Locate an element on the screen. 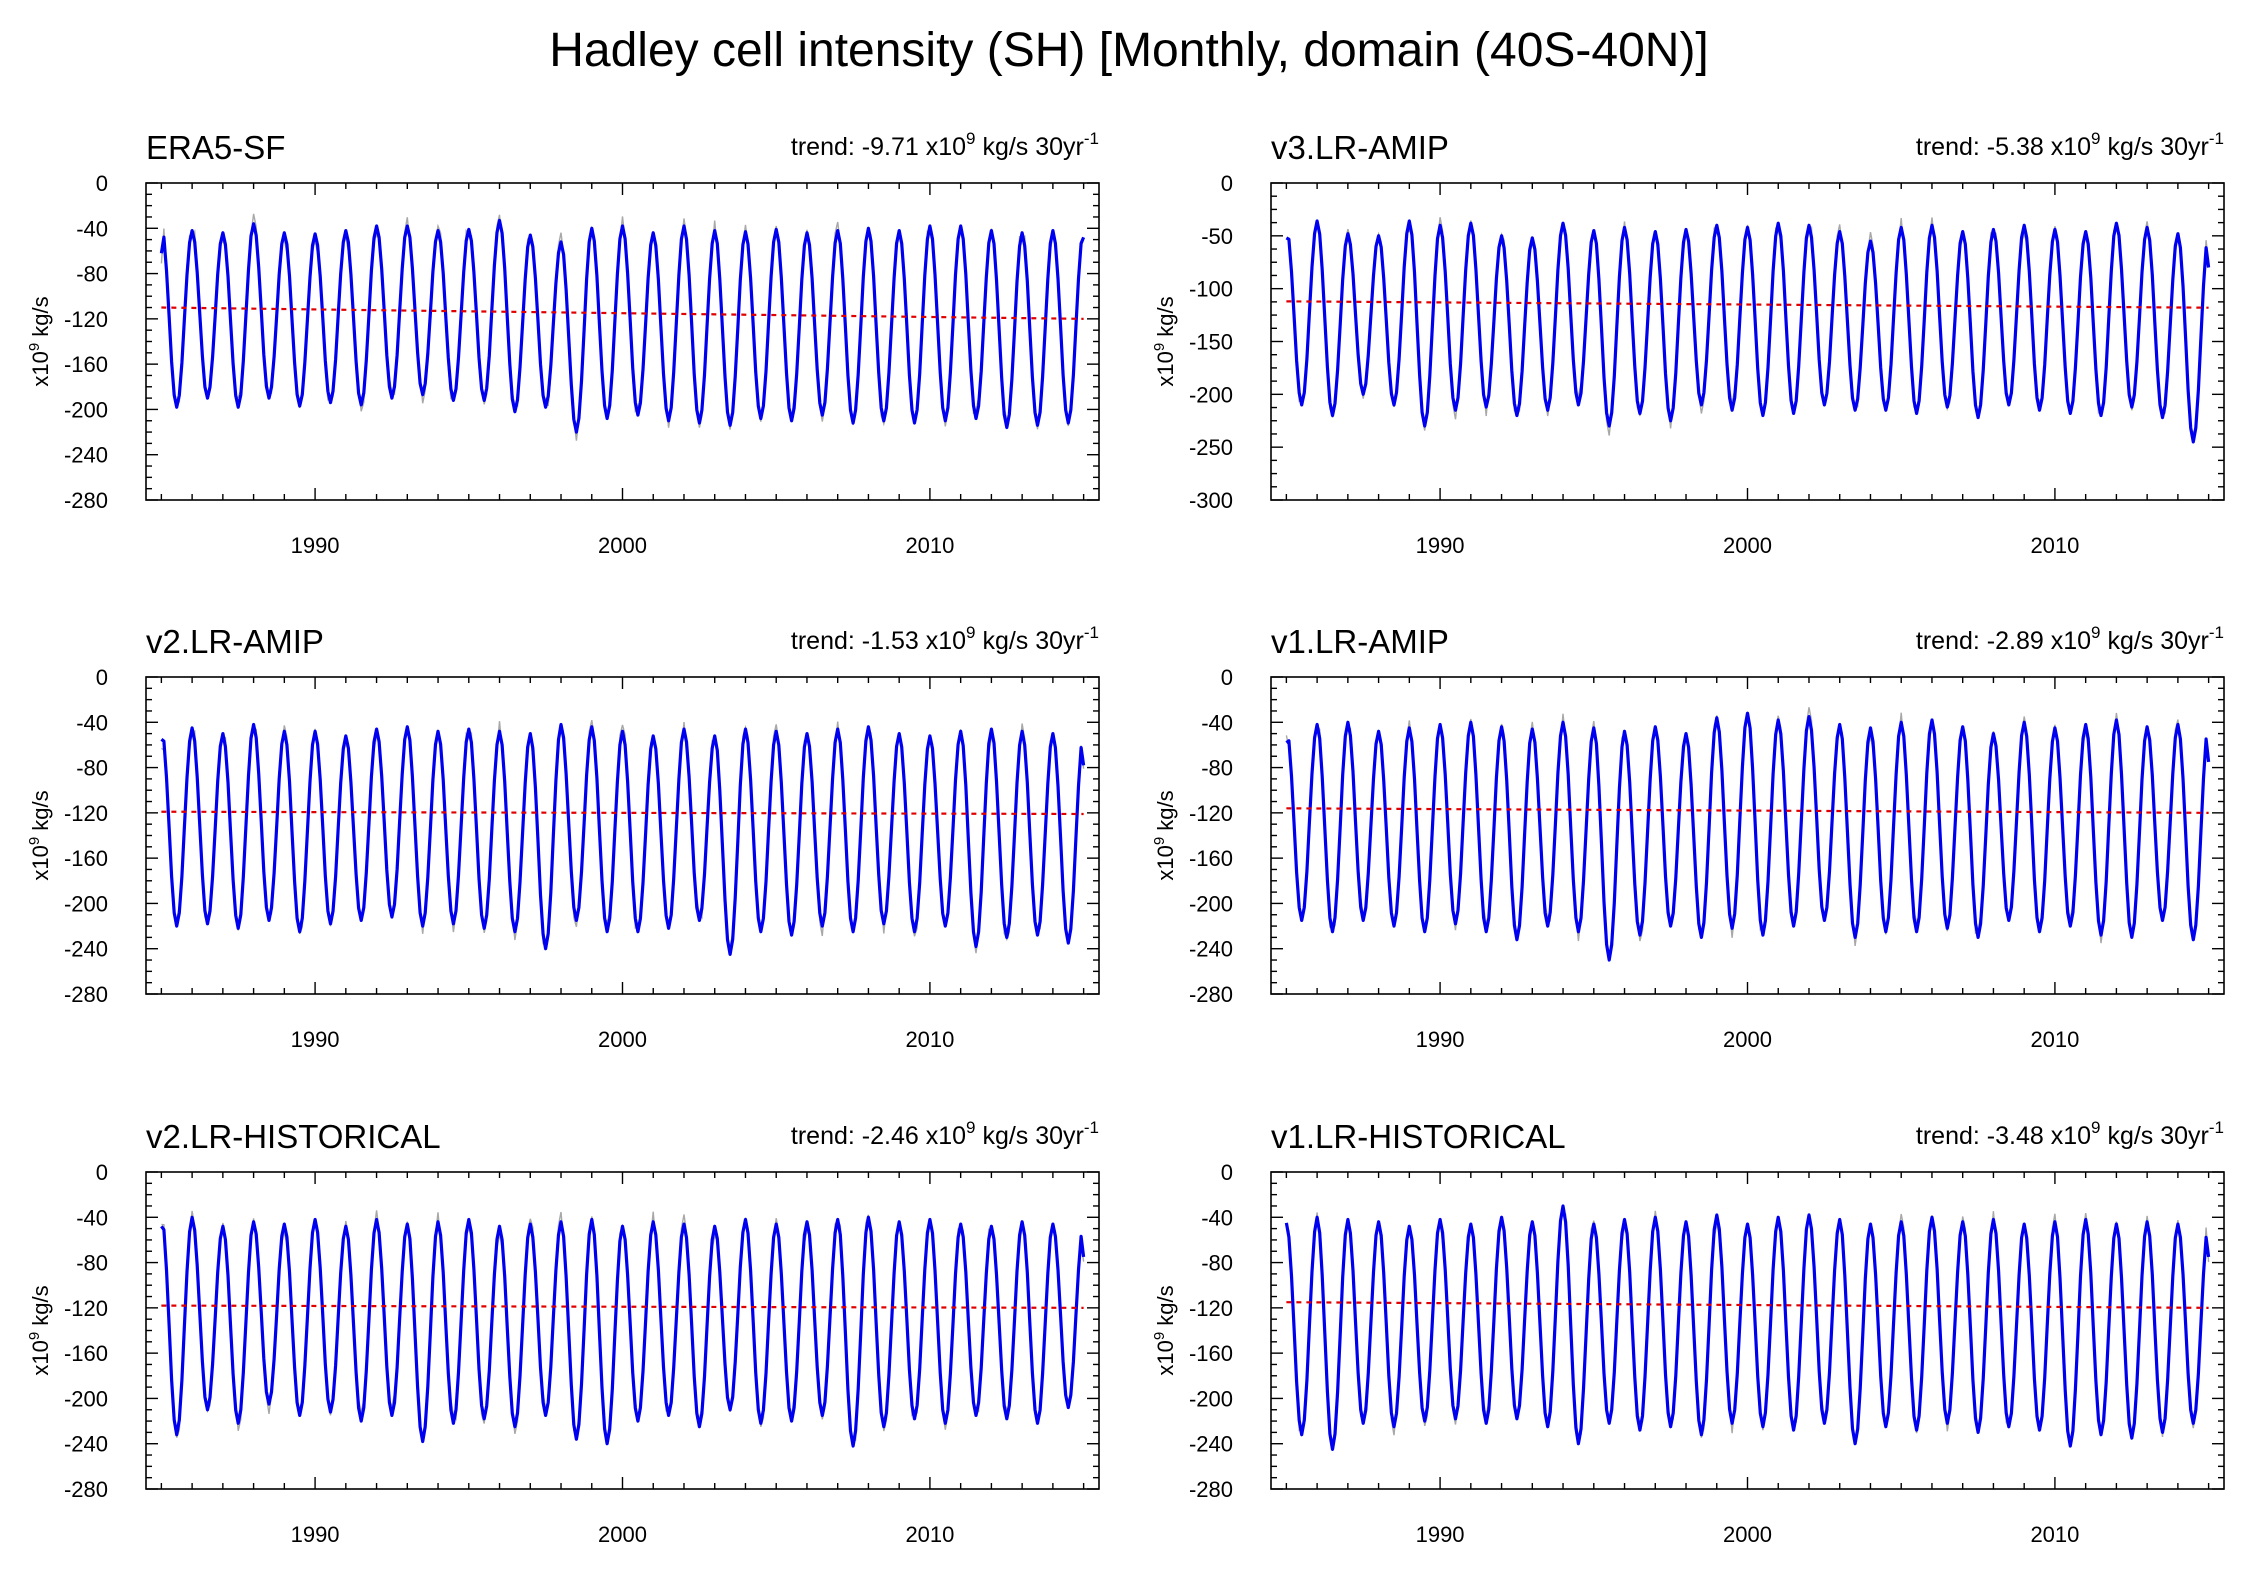 The image size is (2259, 1578). trend-exponent-time: -1 is located at coordinates (2216, 632).